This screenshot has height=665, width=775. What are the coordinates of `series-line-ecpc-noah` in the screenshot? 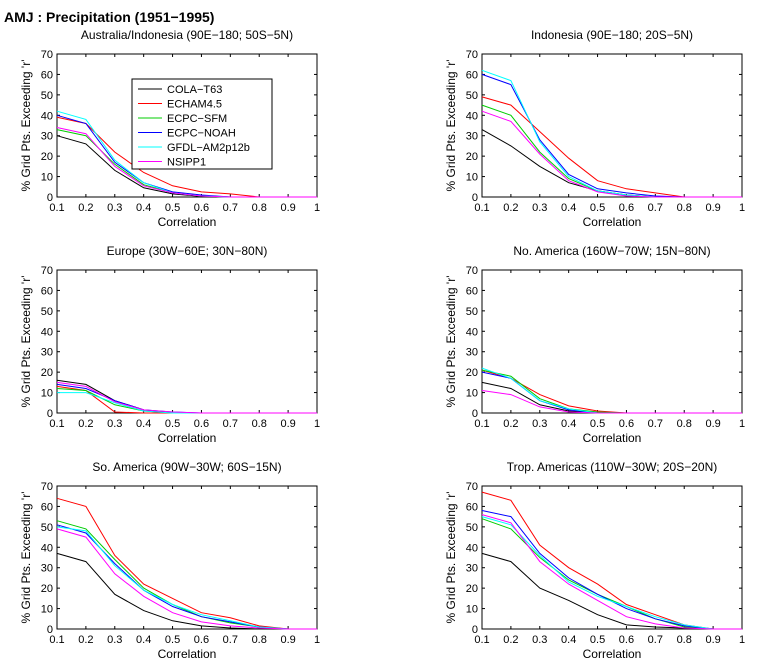 It's located at (611, 570).